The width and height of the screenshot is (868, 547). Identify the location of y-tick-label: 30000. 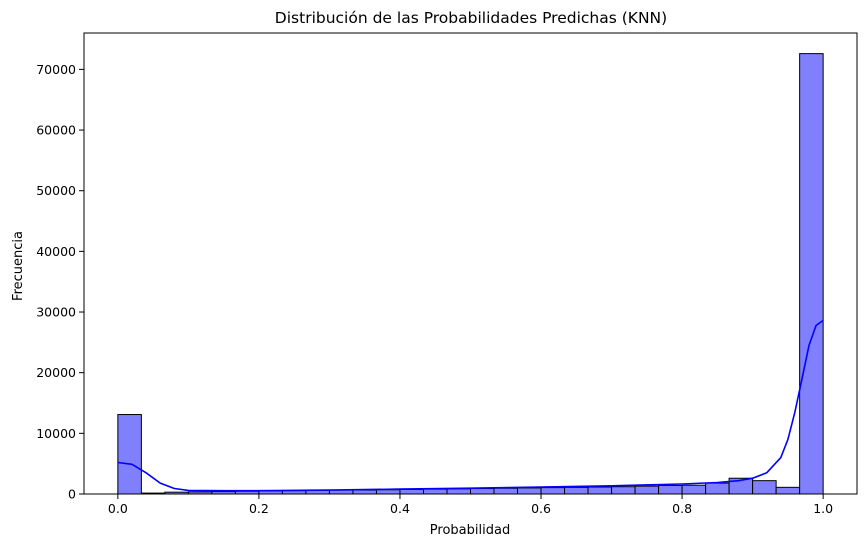
(56, 312).